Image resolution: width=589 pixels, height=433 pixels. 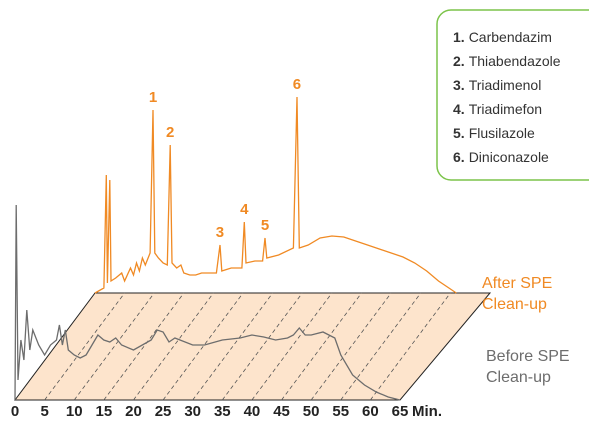 I want to click on legend-item: 3. Triadimenol, so click(x=497, y=85).